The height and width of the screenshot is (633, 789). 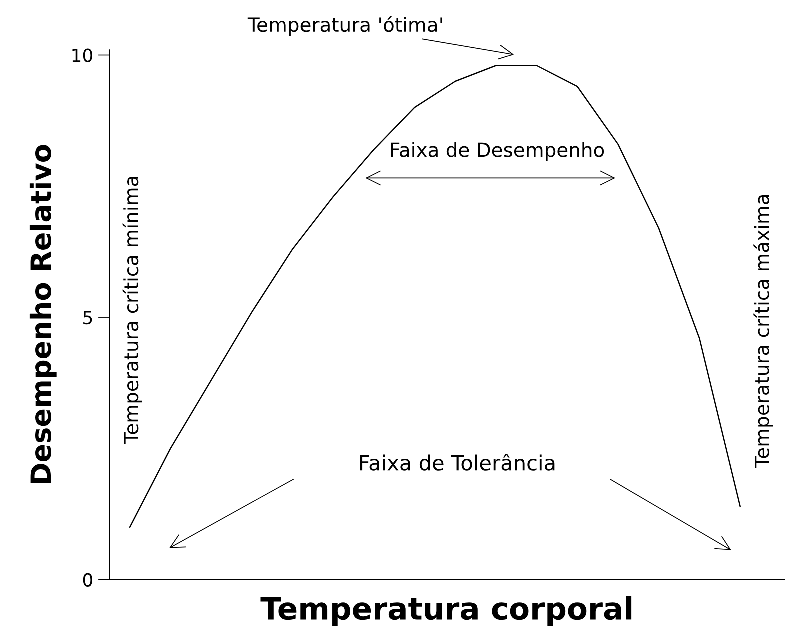 I want to click on y-tick-label: 5, so click(x=88, y=318).